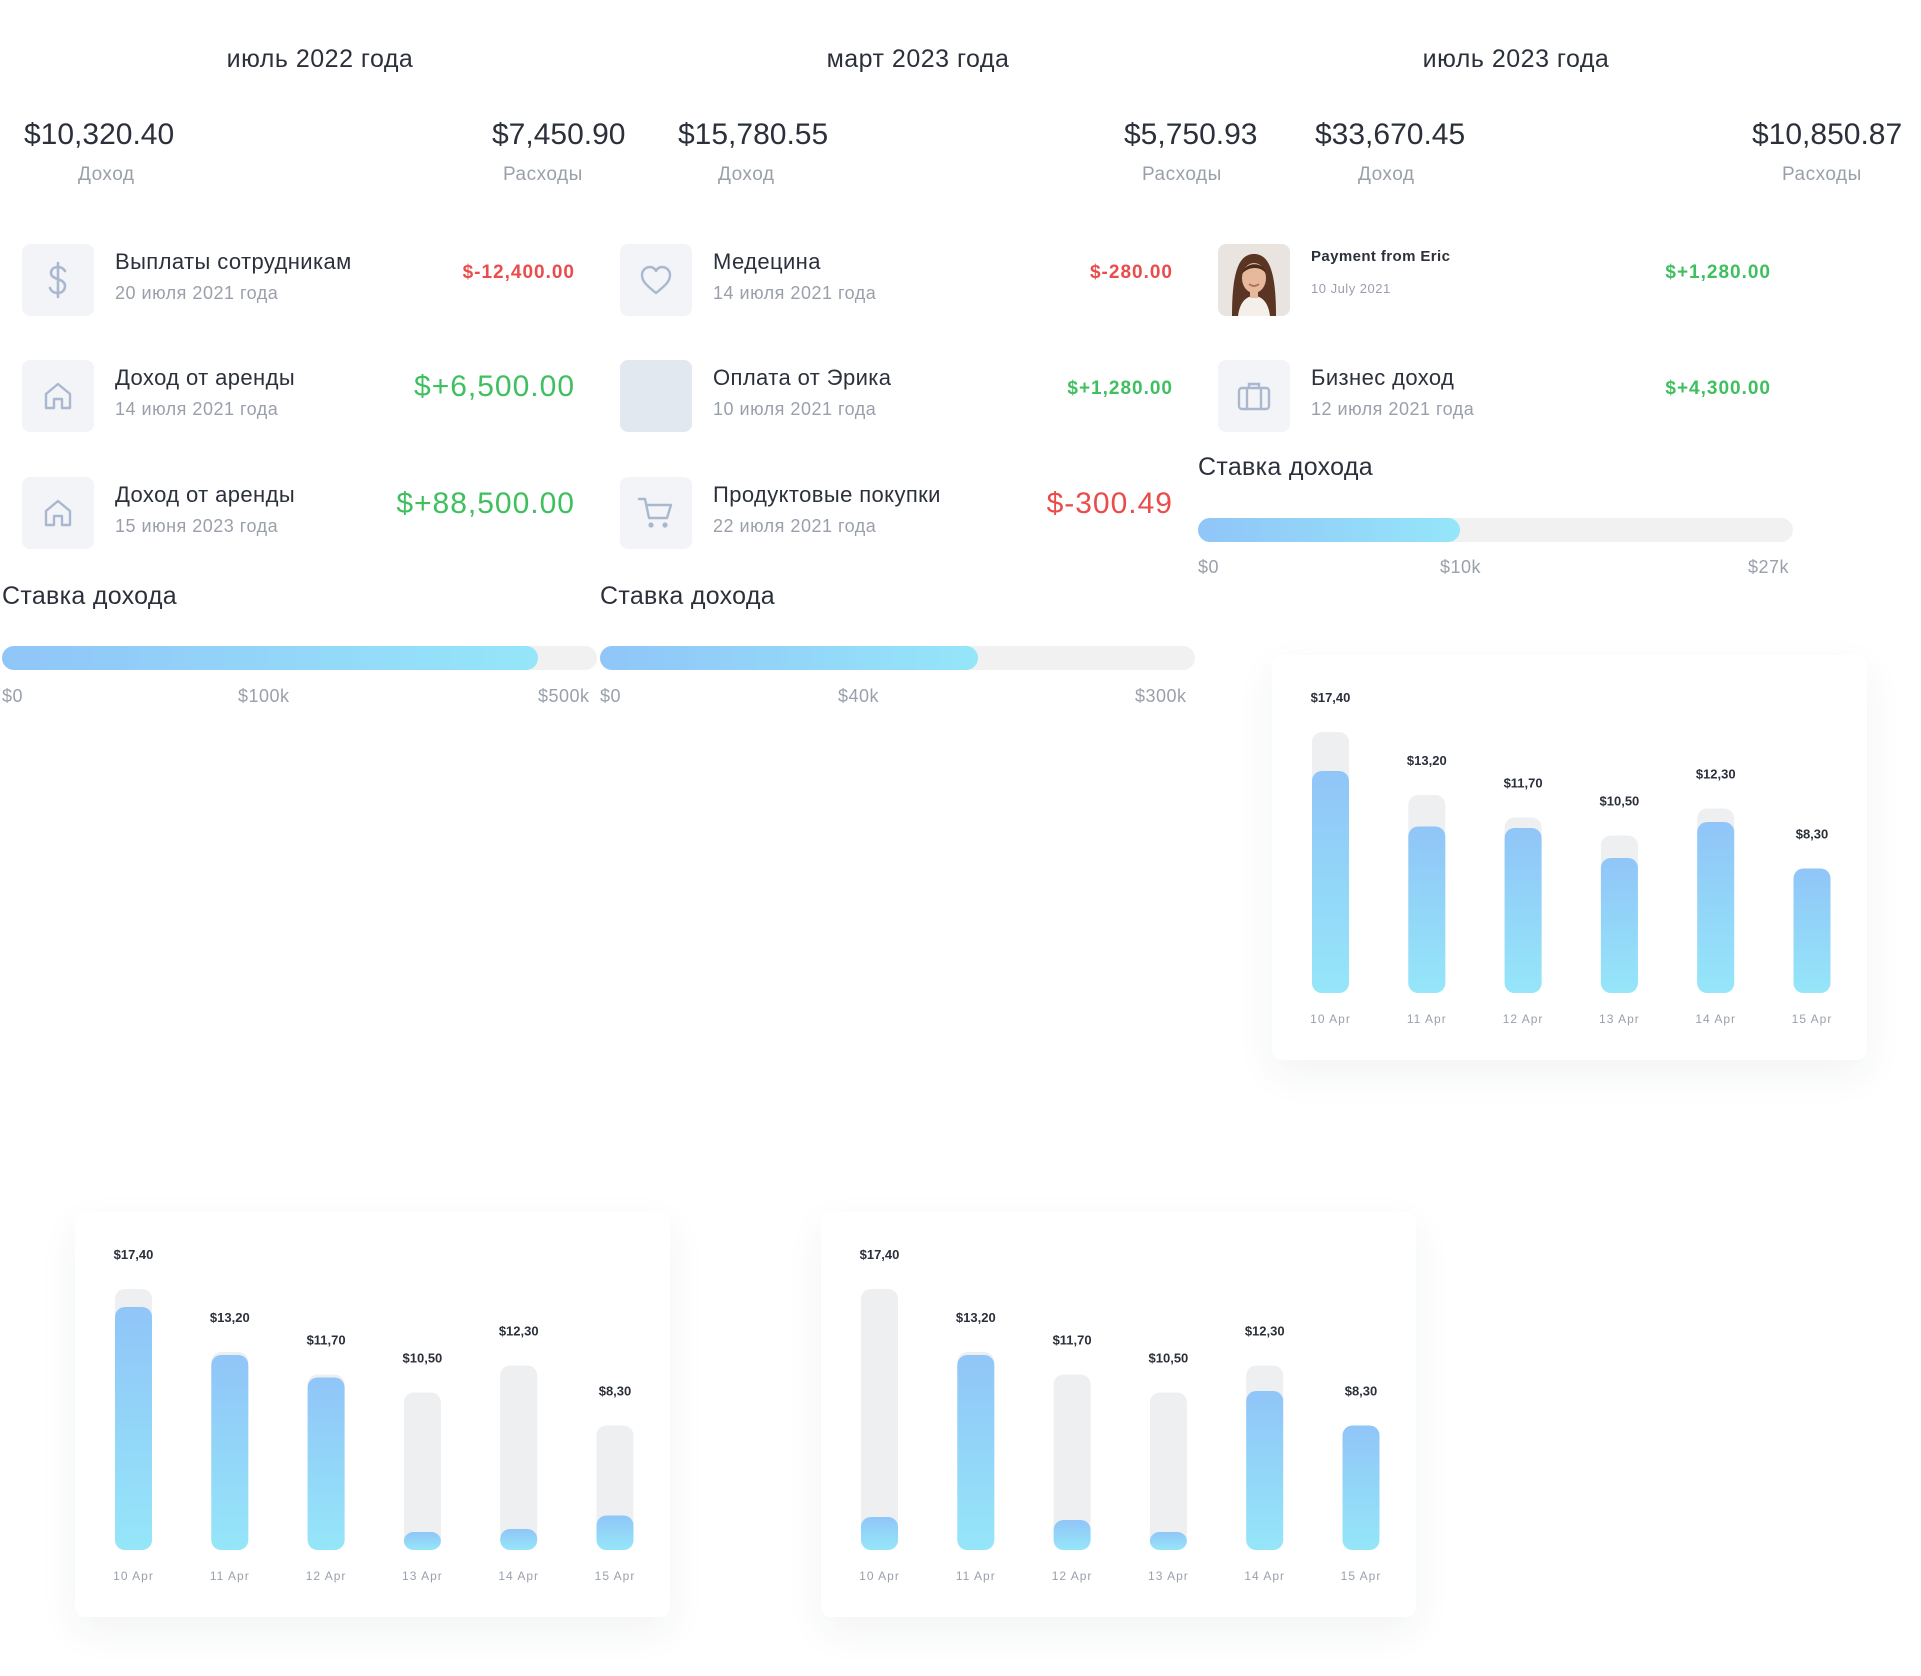  I want to click on rate-tick: $300k, so click(1161, 696).